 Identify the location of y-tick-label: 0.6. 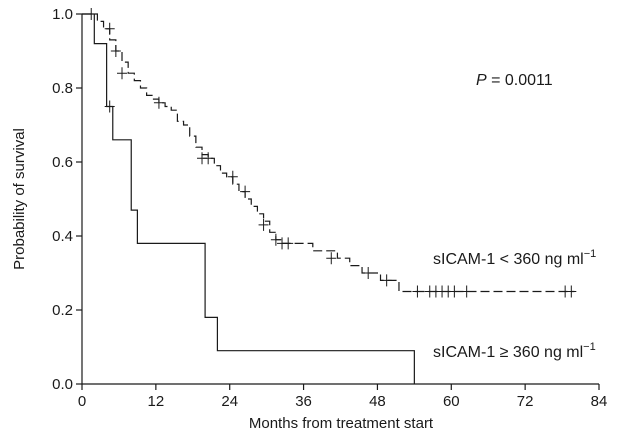
(62, 162).